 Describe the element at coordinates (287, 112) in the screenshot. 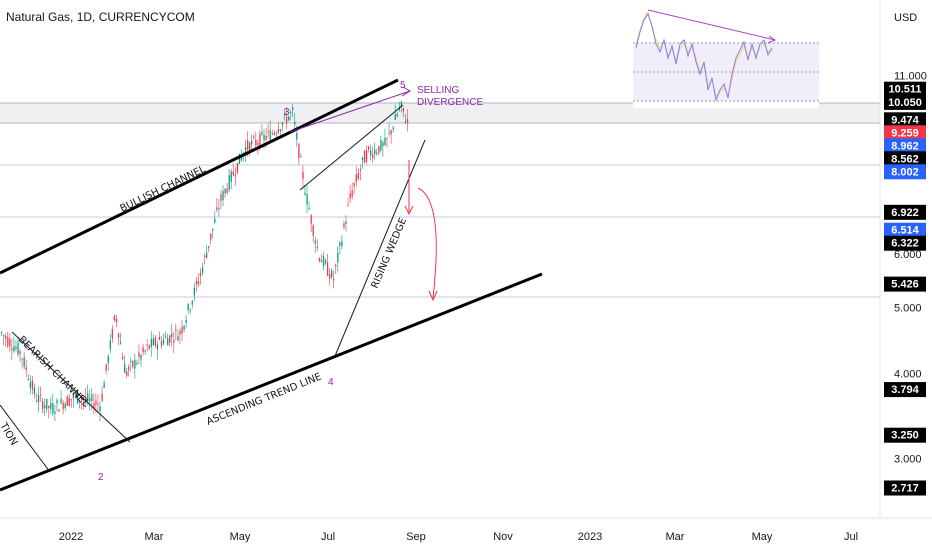

I see `wave-label-3: 3` at that location.